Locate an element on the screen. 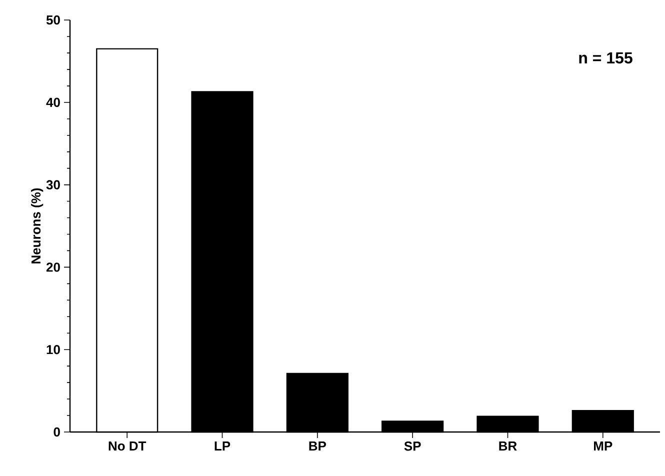 The height and width of the screenshot is (476, 665). x-tick-label: BP is located at coordinates (317, 446).